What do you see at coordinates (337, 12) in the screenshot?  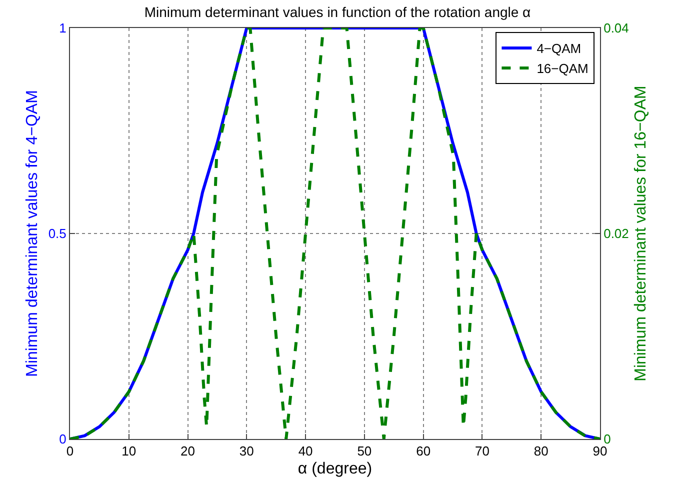 I see `chart-title: Minimum determinant values in function of the rotation angle α` at bounding box center [337, 12].